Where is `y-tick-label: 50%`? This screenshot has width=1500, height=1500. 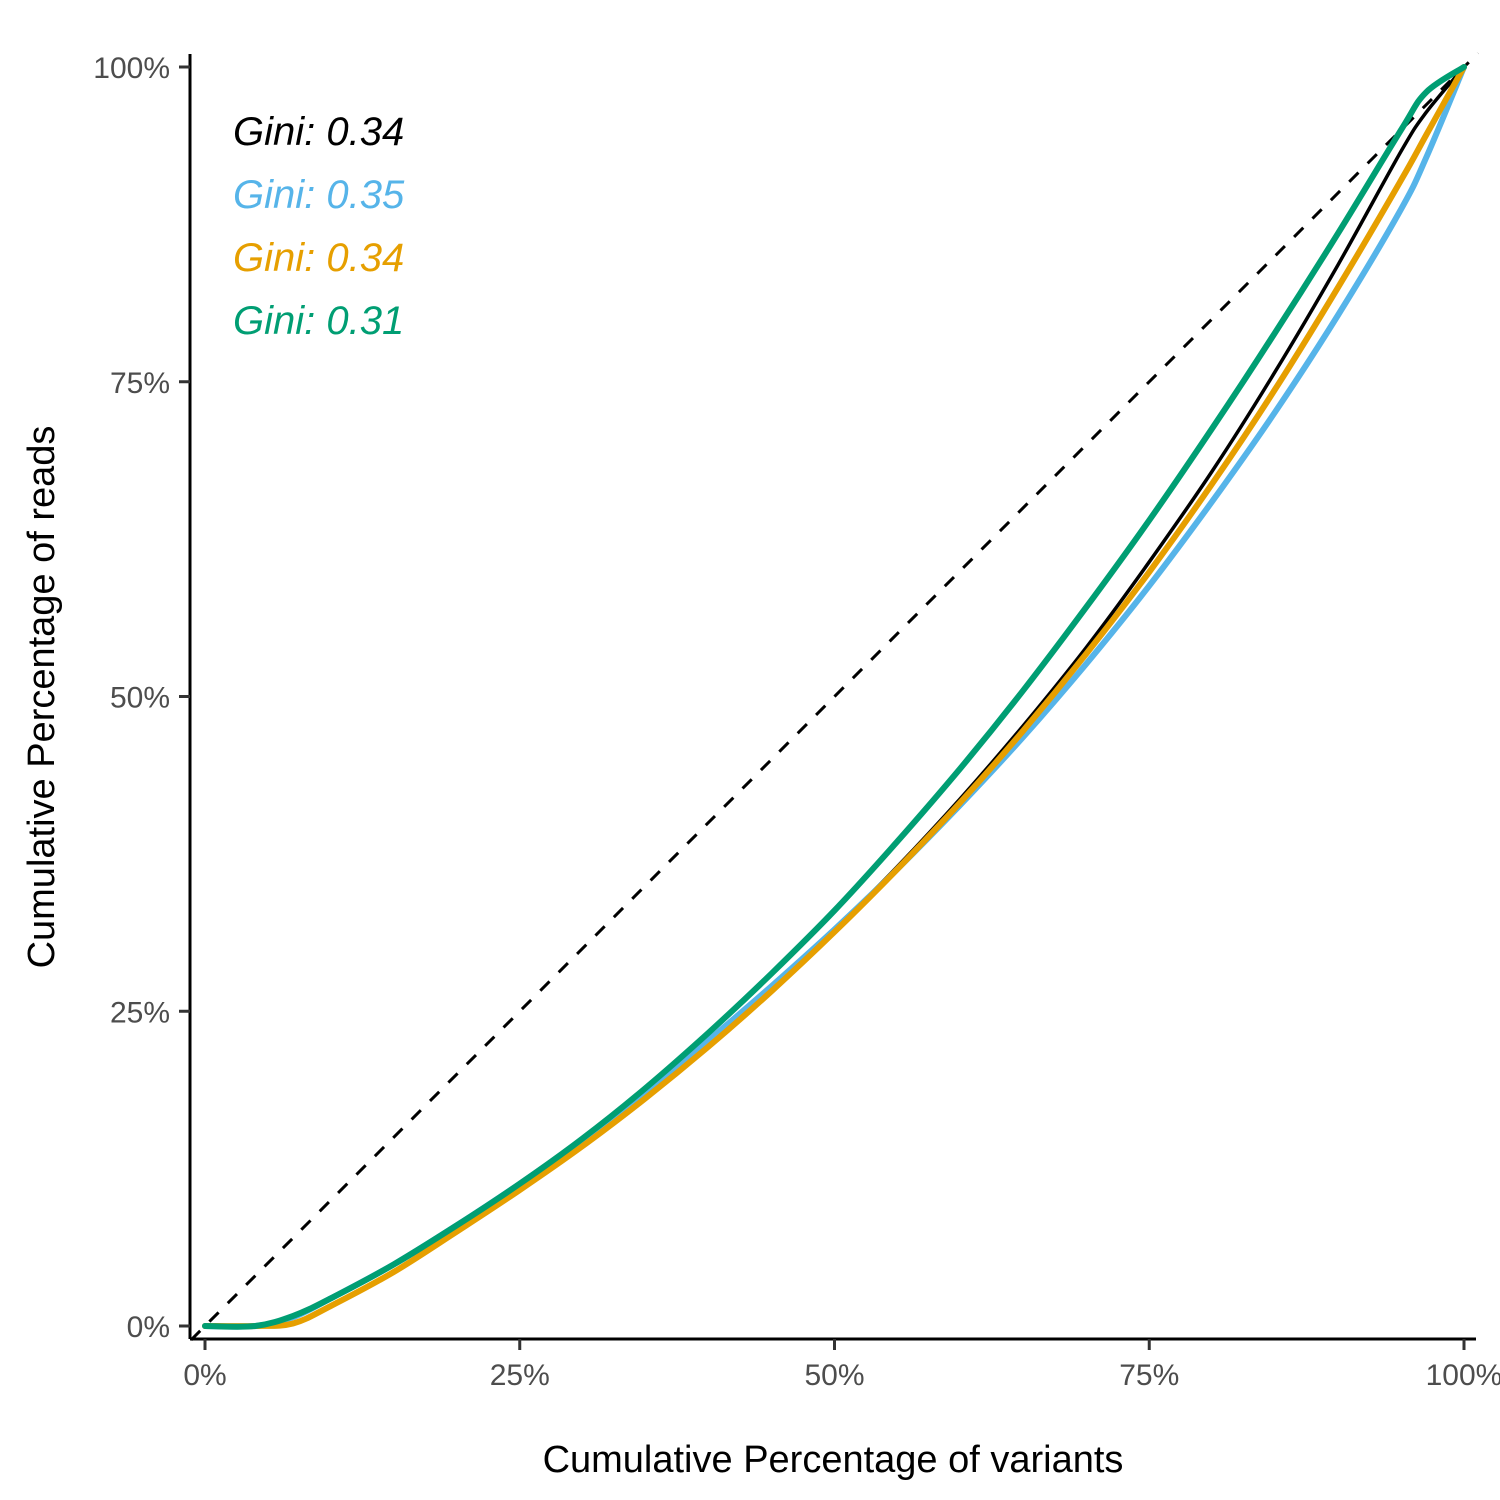 y-tick-label: 50% is located at coordinates (140, 698).